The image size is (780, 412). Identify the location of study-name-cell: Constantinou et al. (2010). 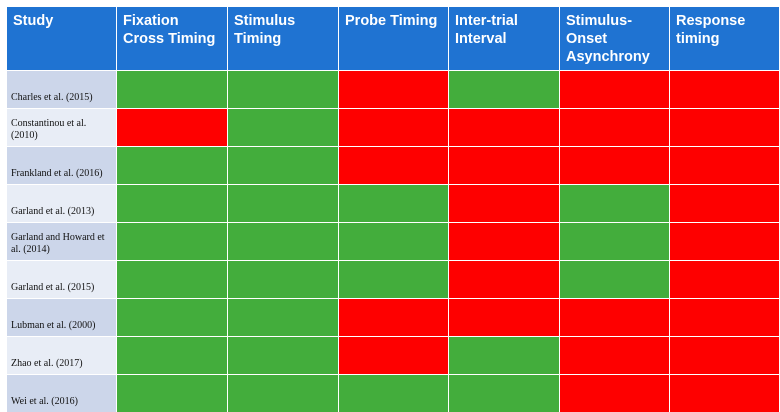
(61, 127).